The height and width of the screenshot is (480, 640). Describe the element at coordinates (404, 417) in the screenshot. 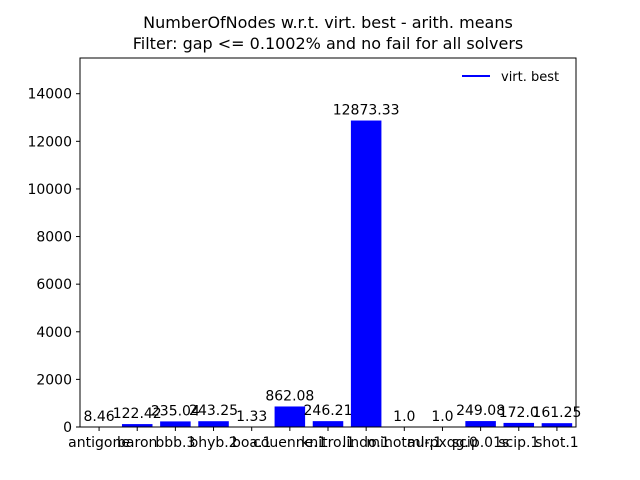

I see `data-label-minotaur.1: 1.0` at that location.